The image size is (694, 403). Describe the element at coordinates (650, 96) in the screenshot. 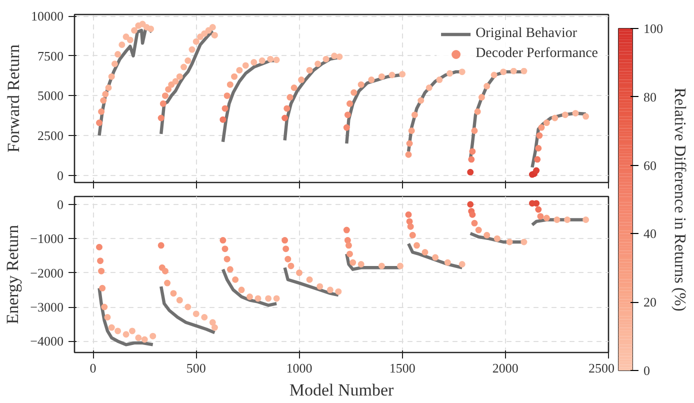

I see `color-bar-label: 80` at that location.